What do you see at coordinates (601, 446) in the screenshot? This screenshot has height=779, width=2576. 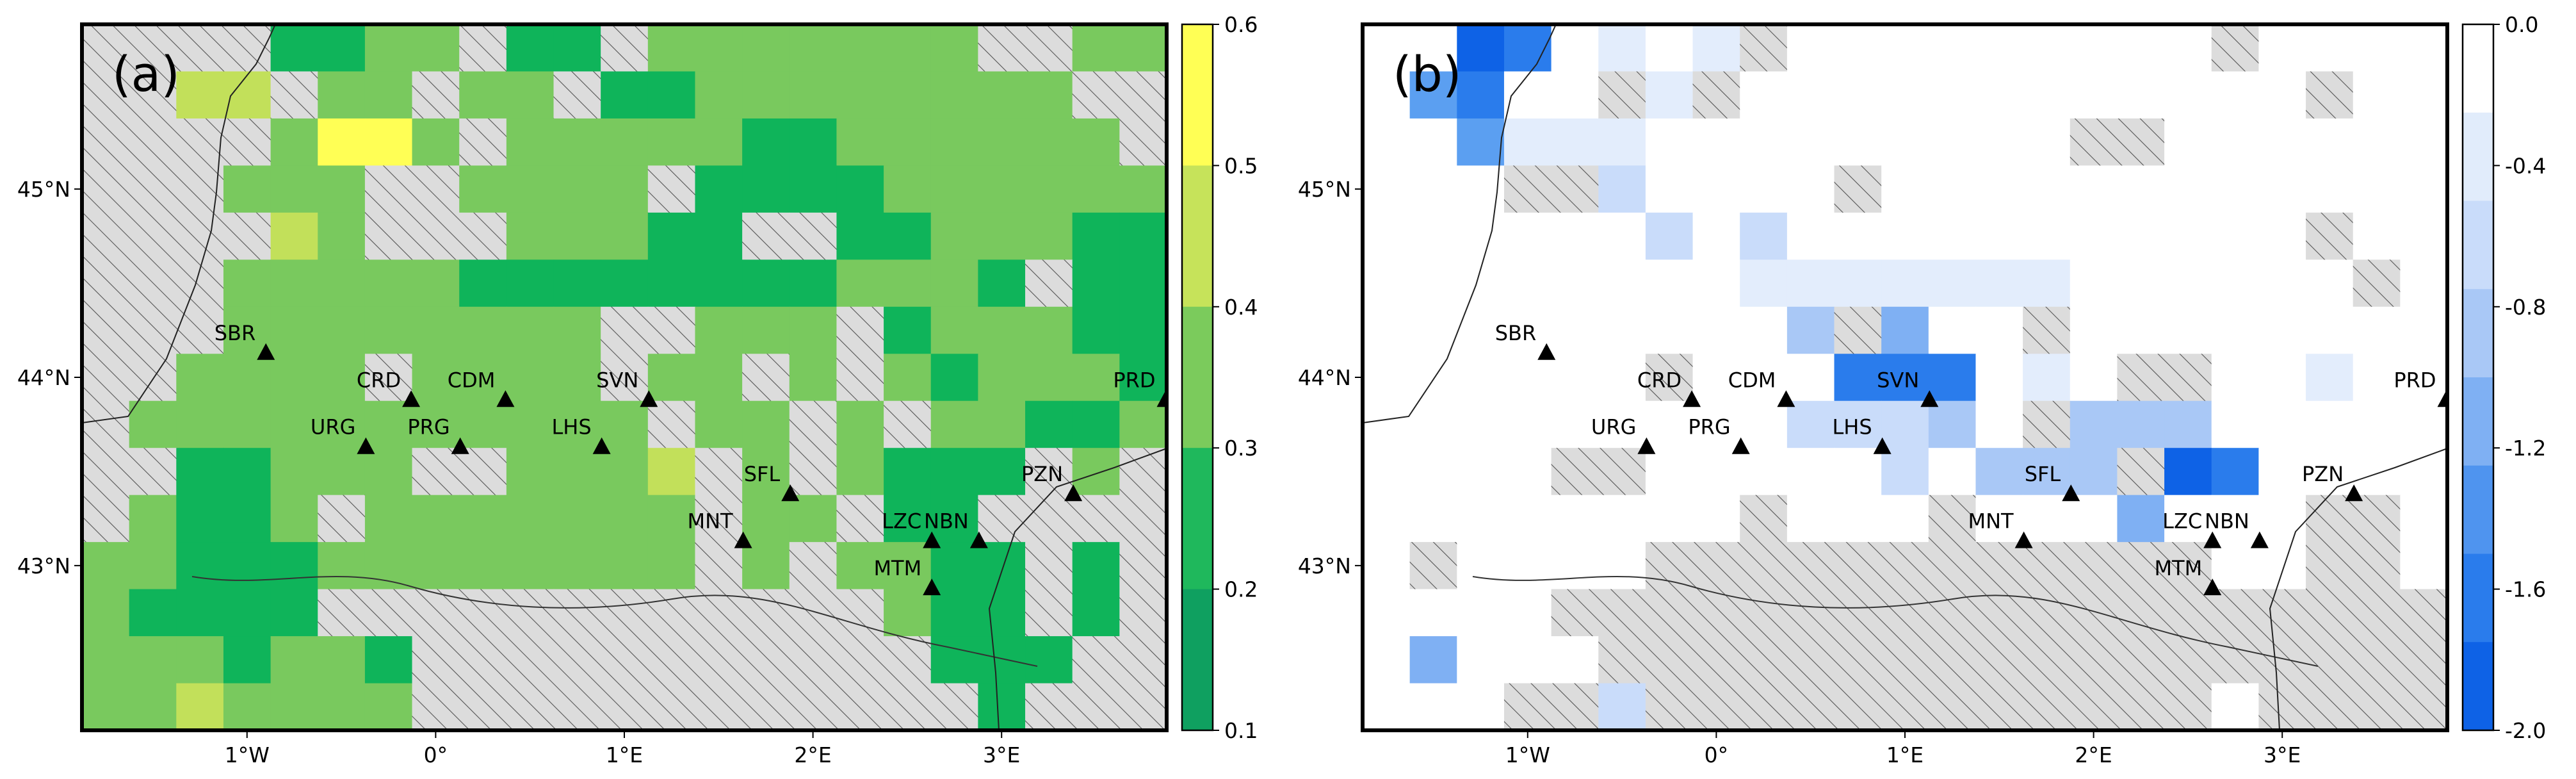 I see `station-marker-lhs` at bounding box center [601, 446].